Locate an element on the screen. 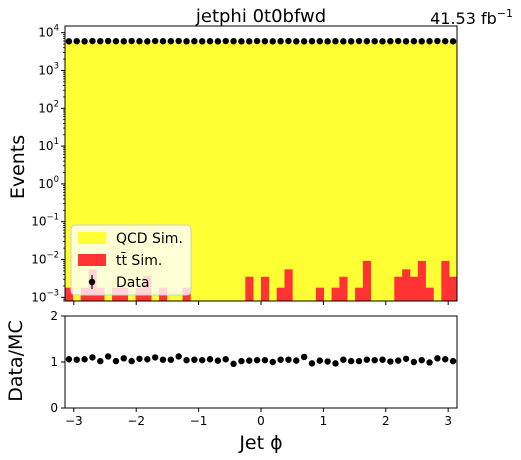  y-tick-label: 10⁴ is located at coordinates (48, 32).